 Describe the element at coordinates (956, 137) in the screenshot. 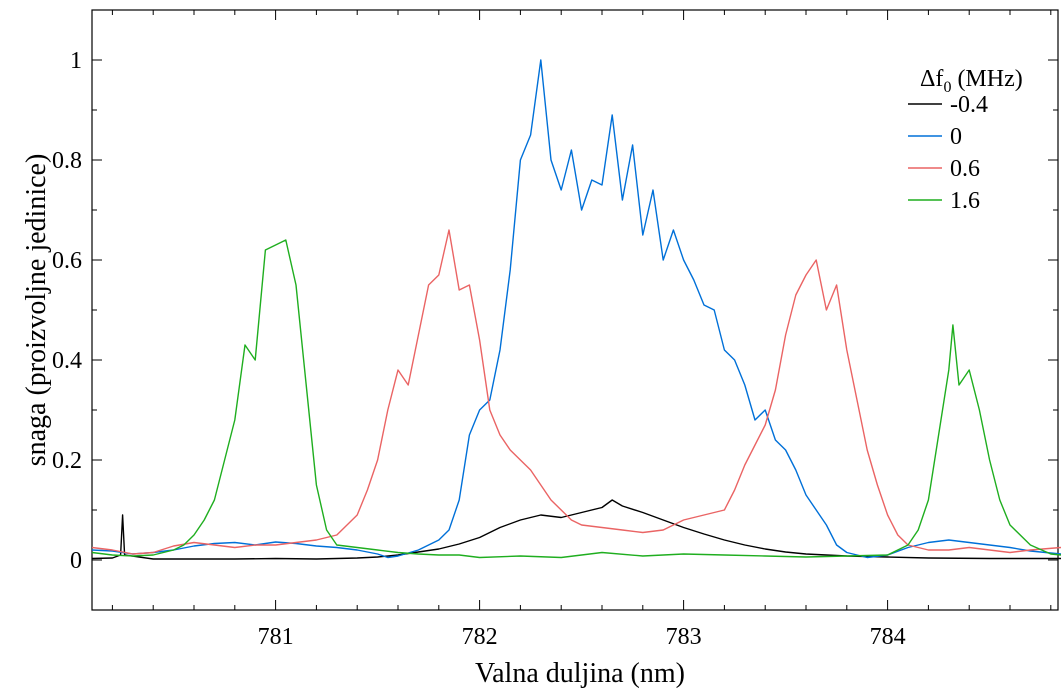

I see `legend-label-1: 0` at that location.